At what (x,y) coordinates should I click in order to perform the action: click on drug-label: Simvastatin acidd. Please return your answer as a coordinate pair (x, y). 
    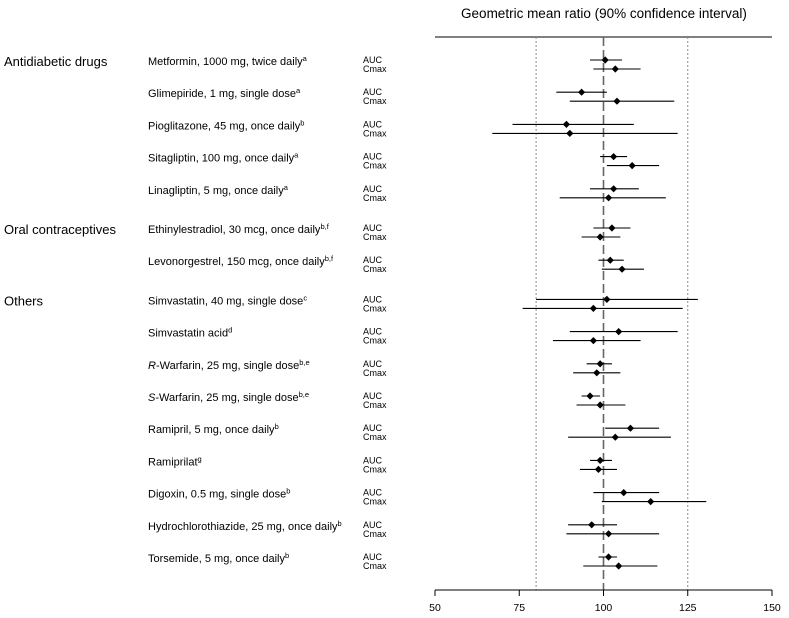
    Looking at the image, I should click on (190, 333).